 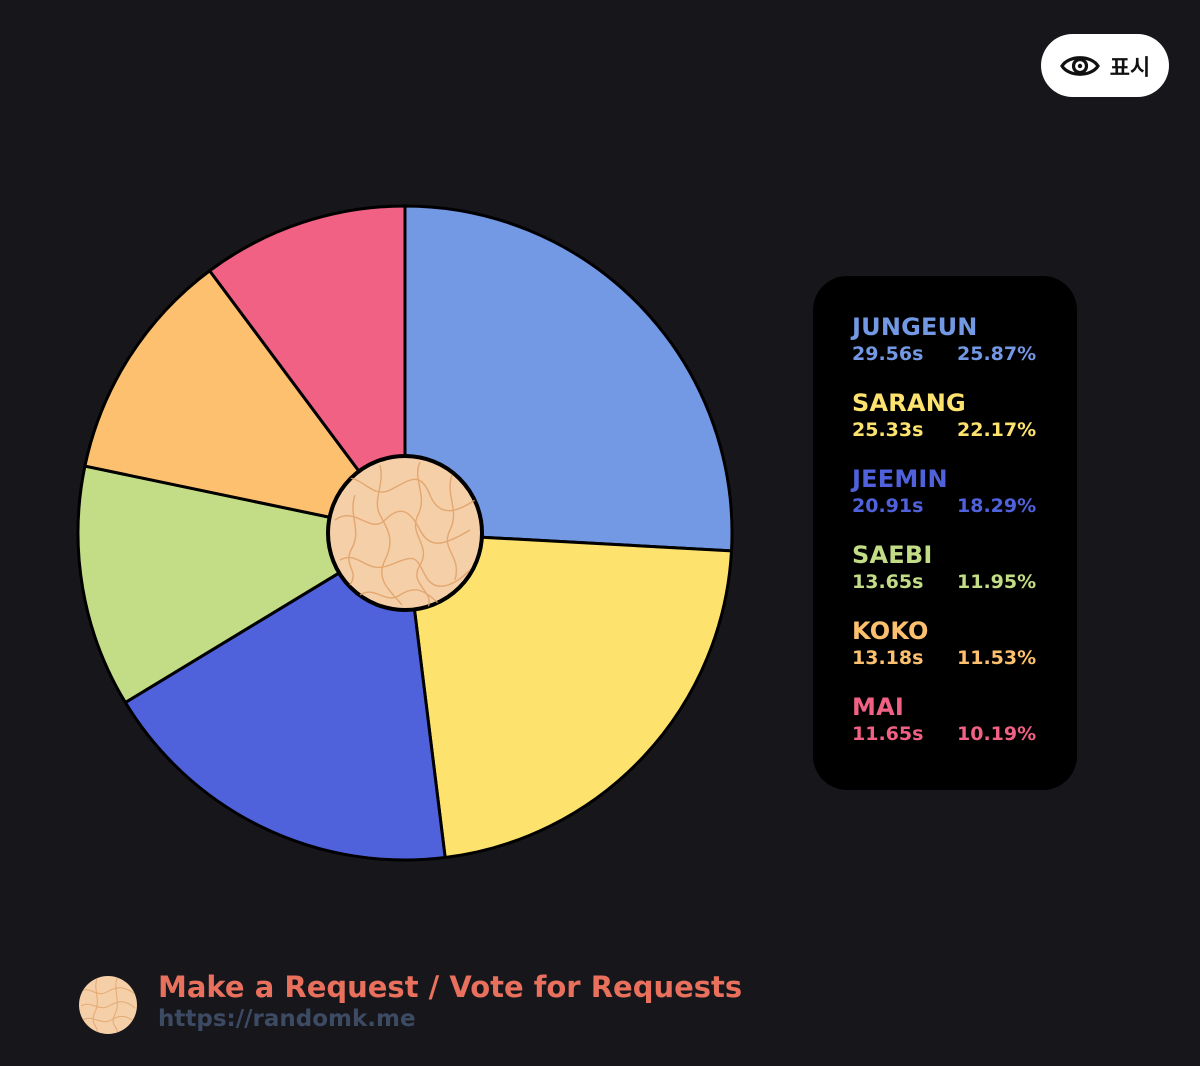 I want to click on pie-slice-mai, so click(x=307, y=369).